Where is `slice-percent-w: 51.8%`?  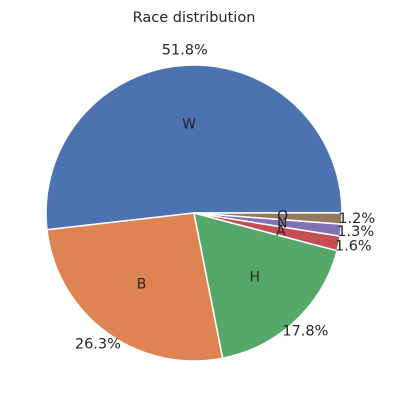 slice-percent-w: 51.8% is located at coordinates (185, 51).